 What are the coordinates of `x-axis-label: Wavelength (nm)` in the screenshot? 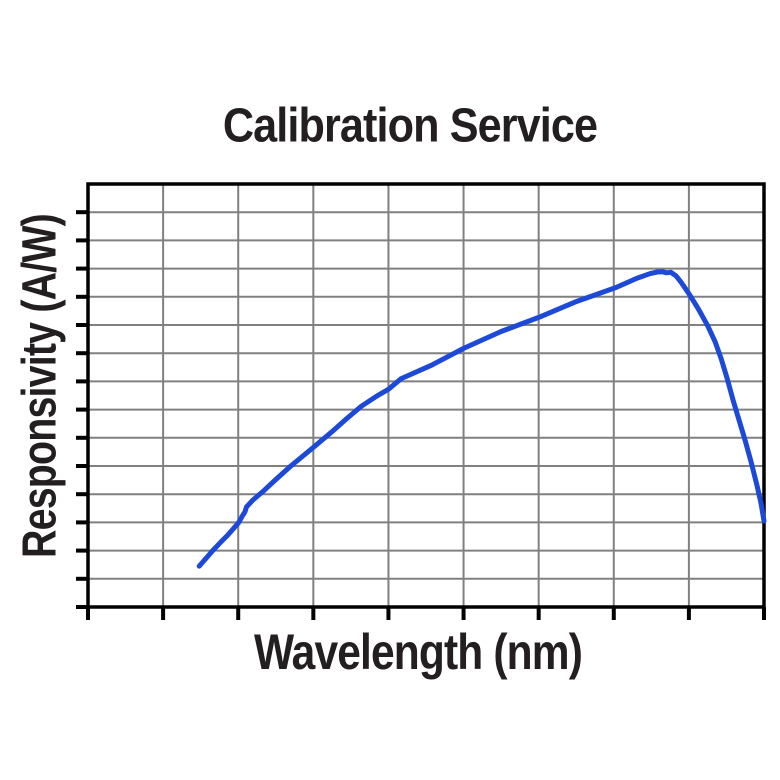 It's located at (418, 652).